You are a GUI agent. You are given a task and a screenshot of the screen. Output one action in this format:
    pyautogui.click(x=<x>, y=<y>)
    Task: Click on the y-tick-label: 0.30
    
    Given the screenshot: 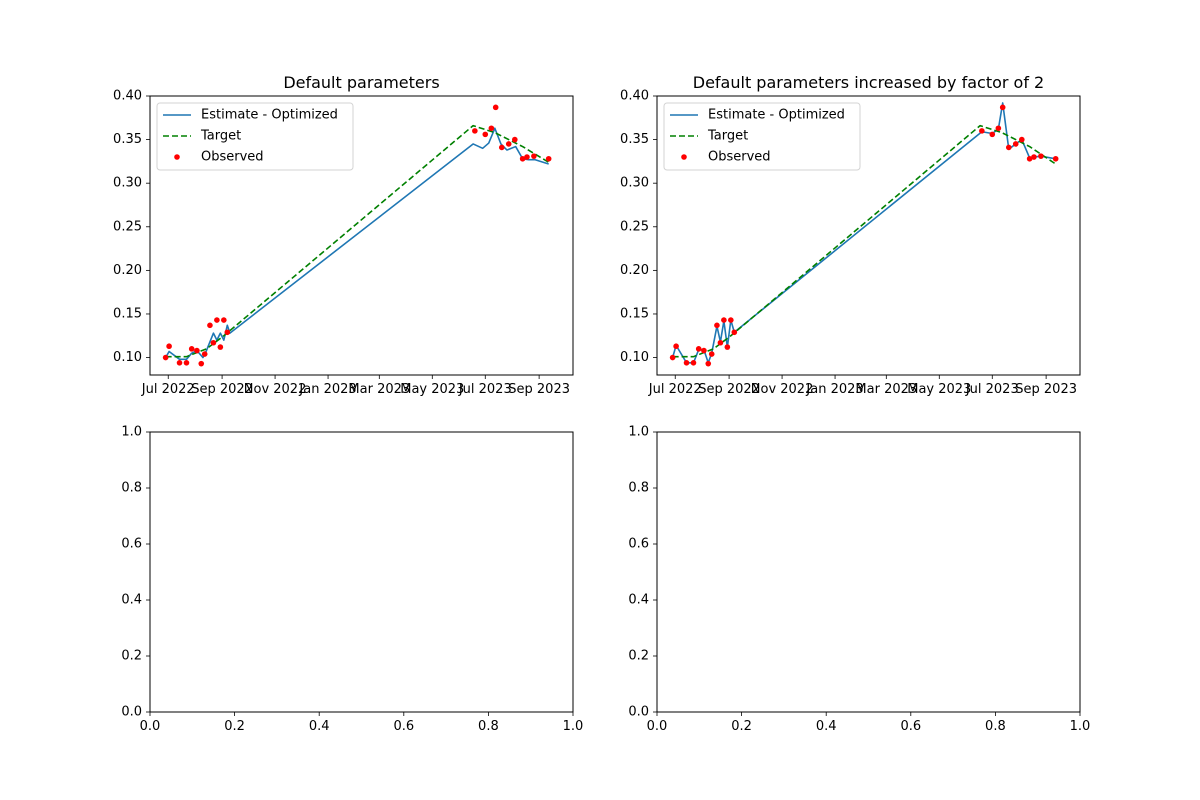 What is the action you would take?
    pyautogui.click(x=634, y=183)
    